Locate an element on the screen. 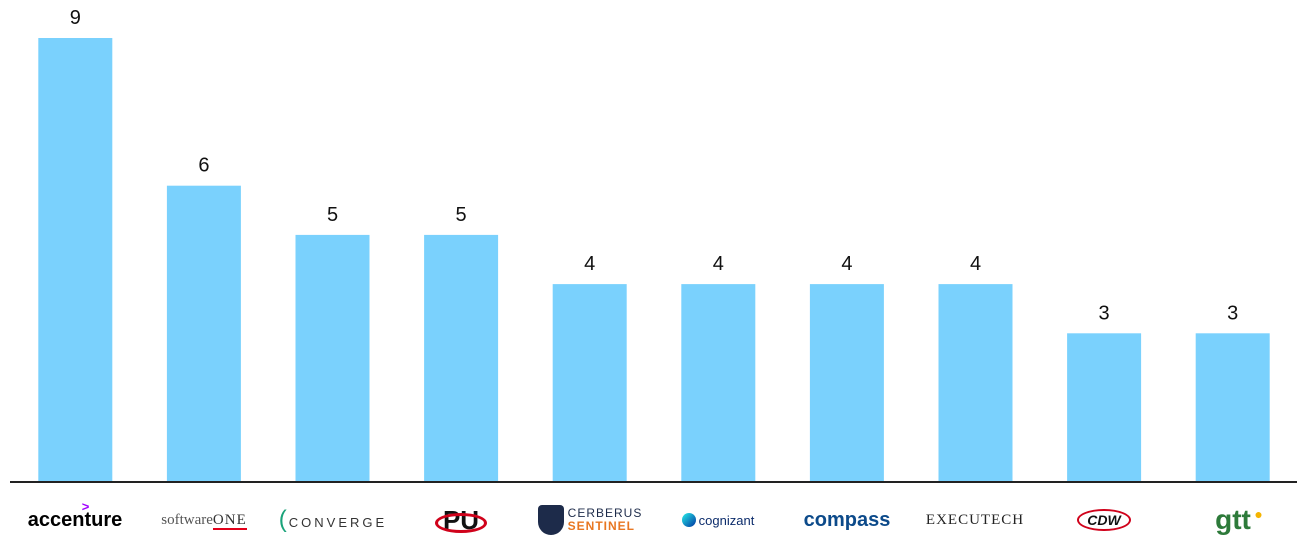  bar-accenture is located at coordinates (75, 259).